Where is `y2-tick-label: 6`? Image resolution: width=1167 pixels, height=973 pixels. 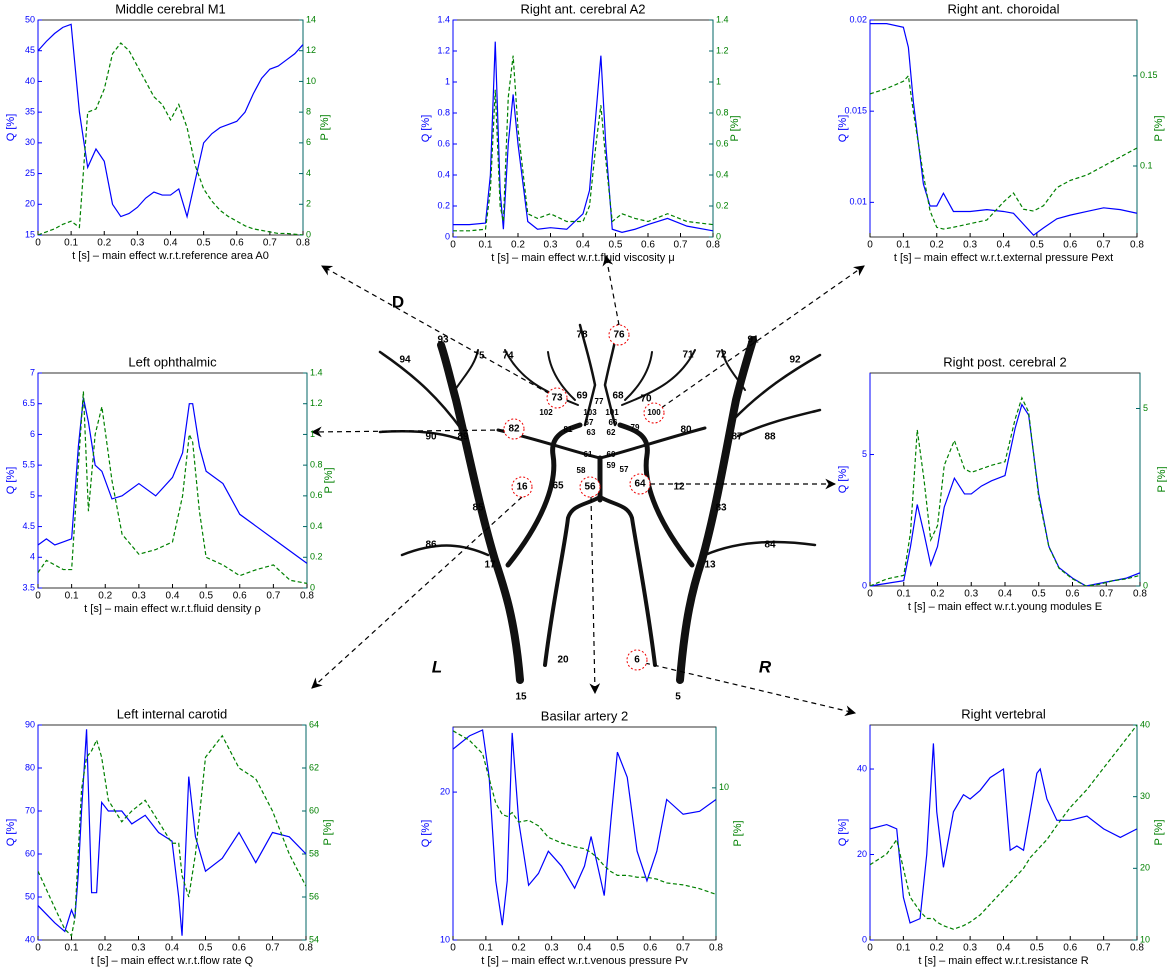
y2-tick-label: 6 is located at coordinates (308, 142).